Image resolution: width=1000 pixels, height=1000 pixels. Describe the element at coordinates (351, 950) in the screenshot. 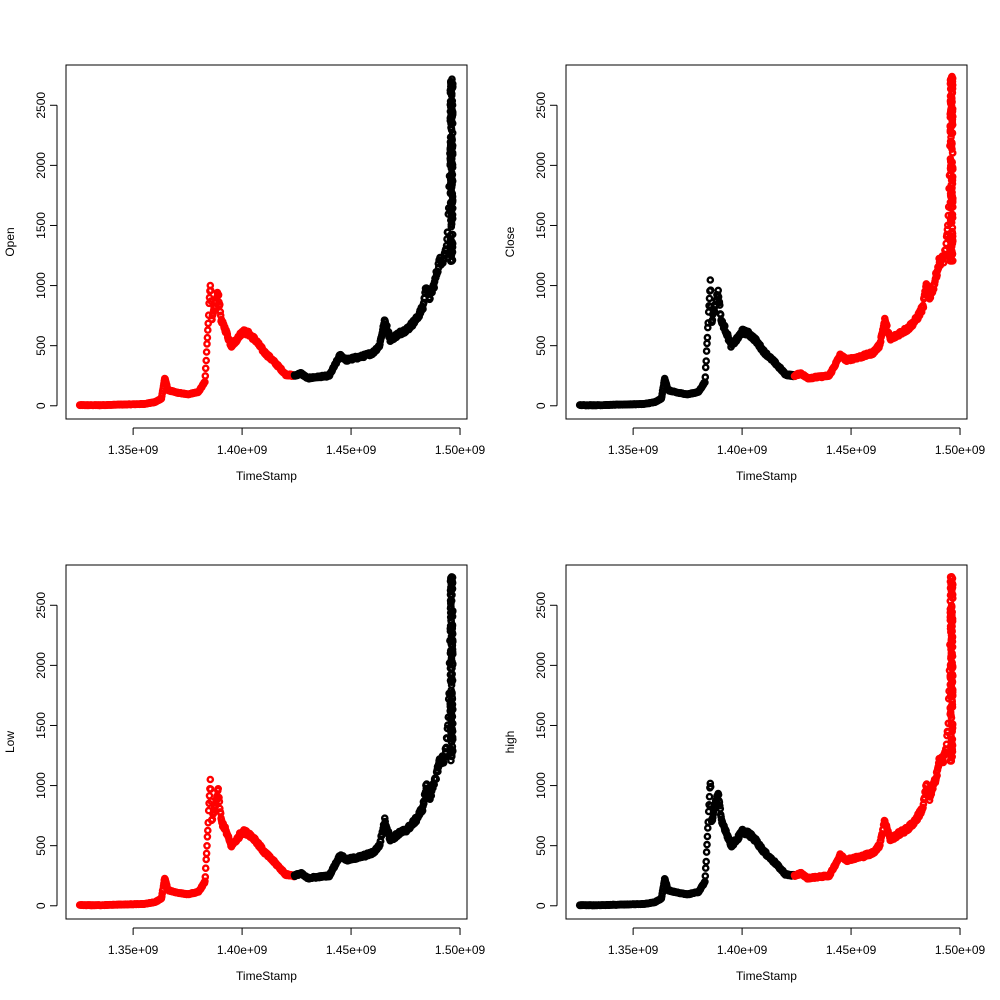

I see `x-tick-label: 1.45e+09` at that location.